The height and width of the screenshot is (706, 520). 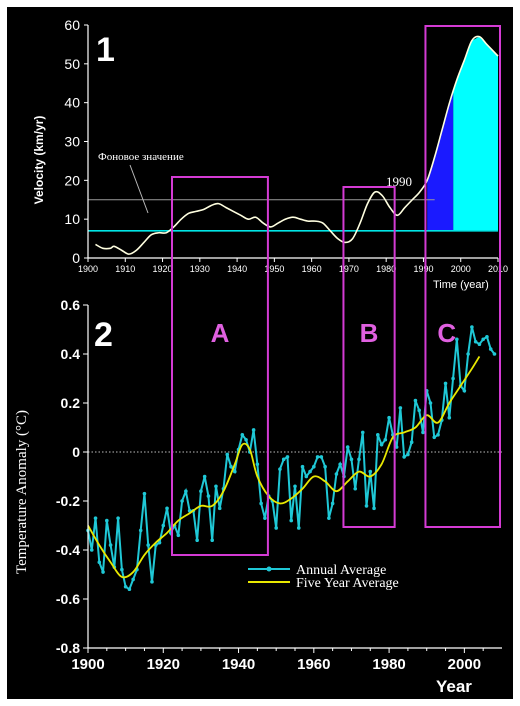 What do you see at coordinates (125, 269) in the screenshot?
I see `velocity-x-tick-label: 1910` at bounding box center [125, 269].